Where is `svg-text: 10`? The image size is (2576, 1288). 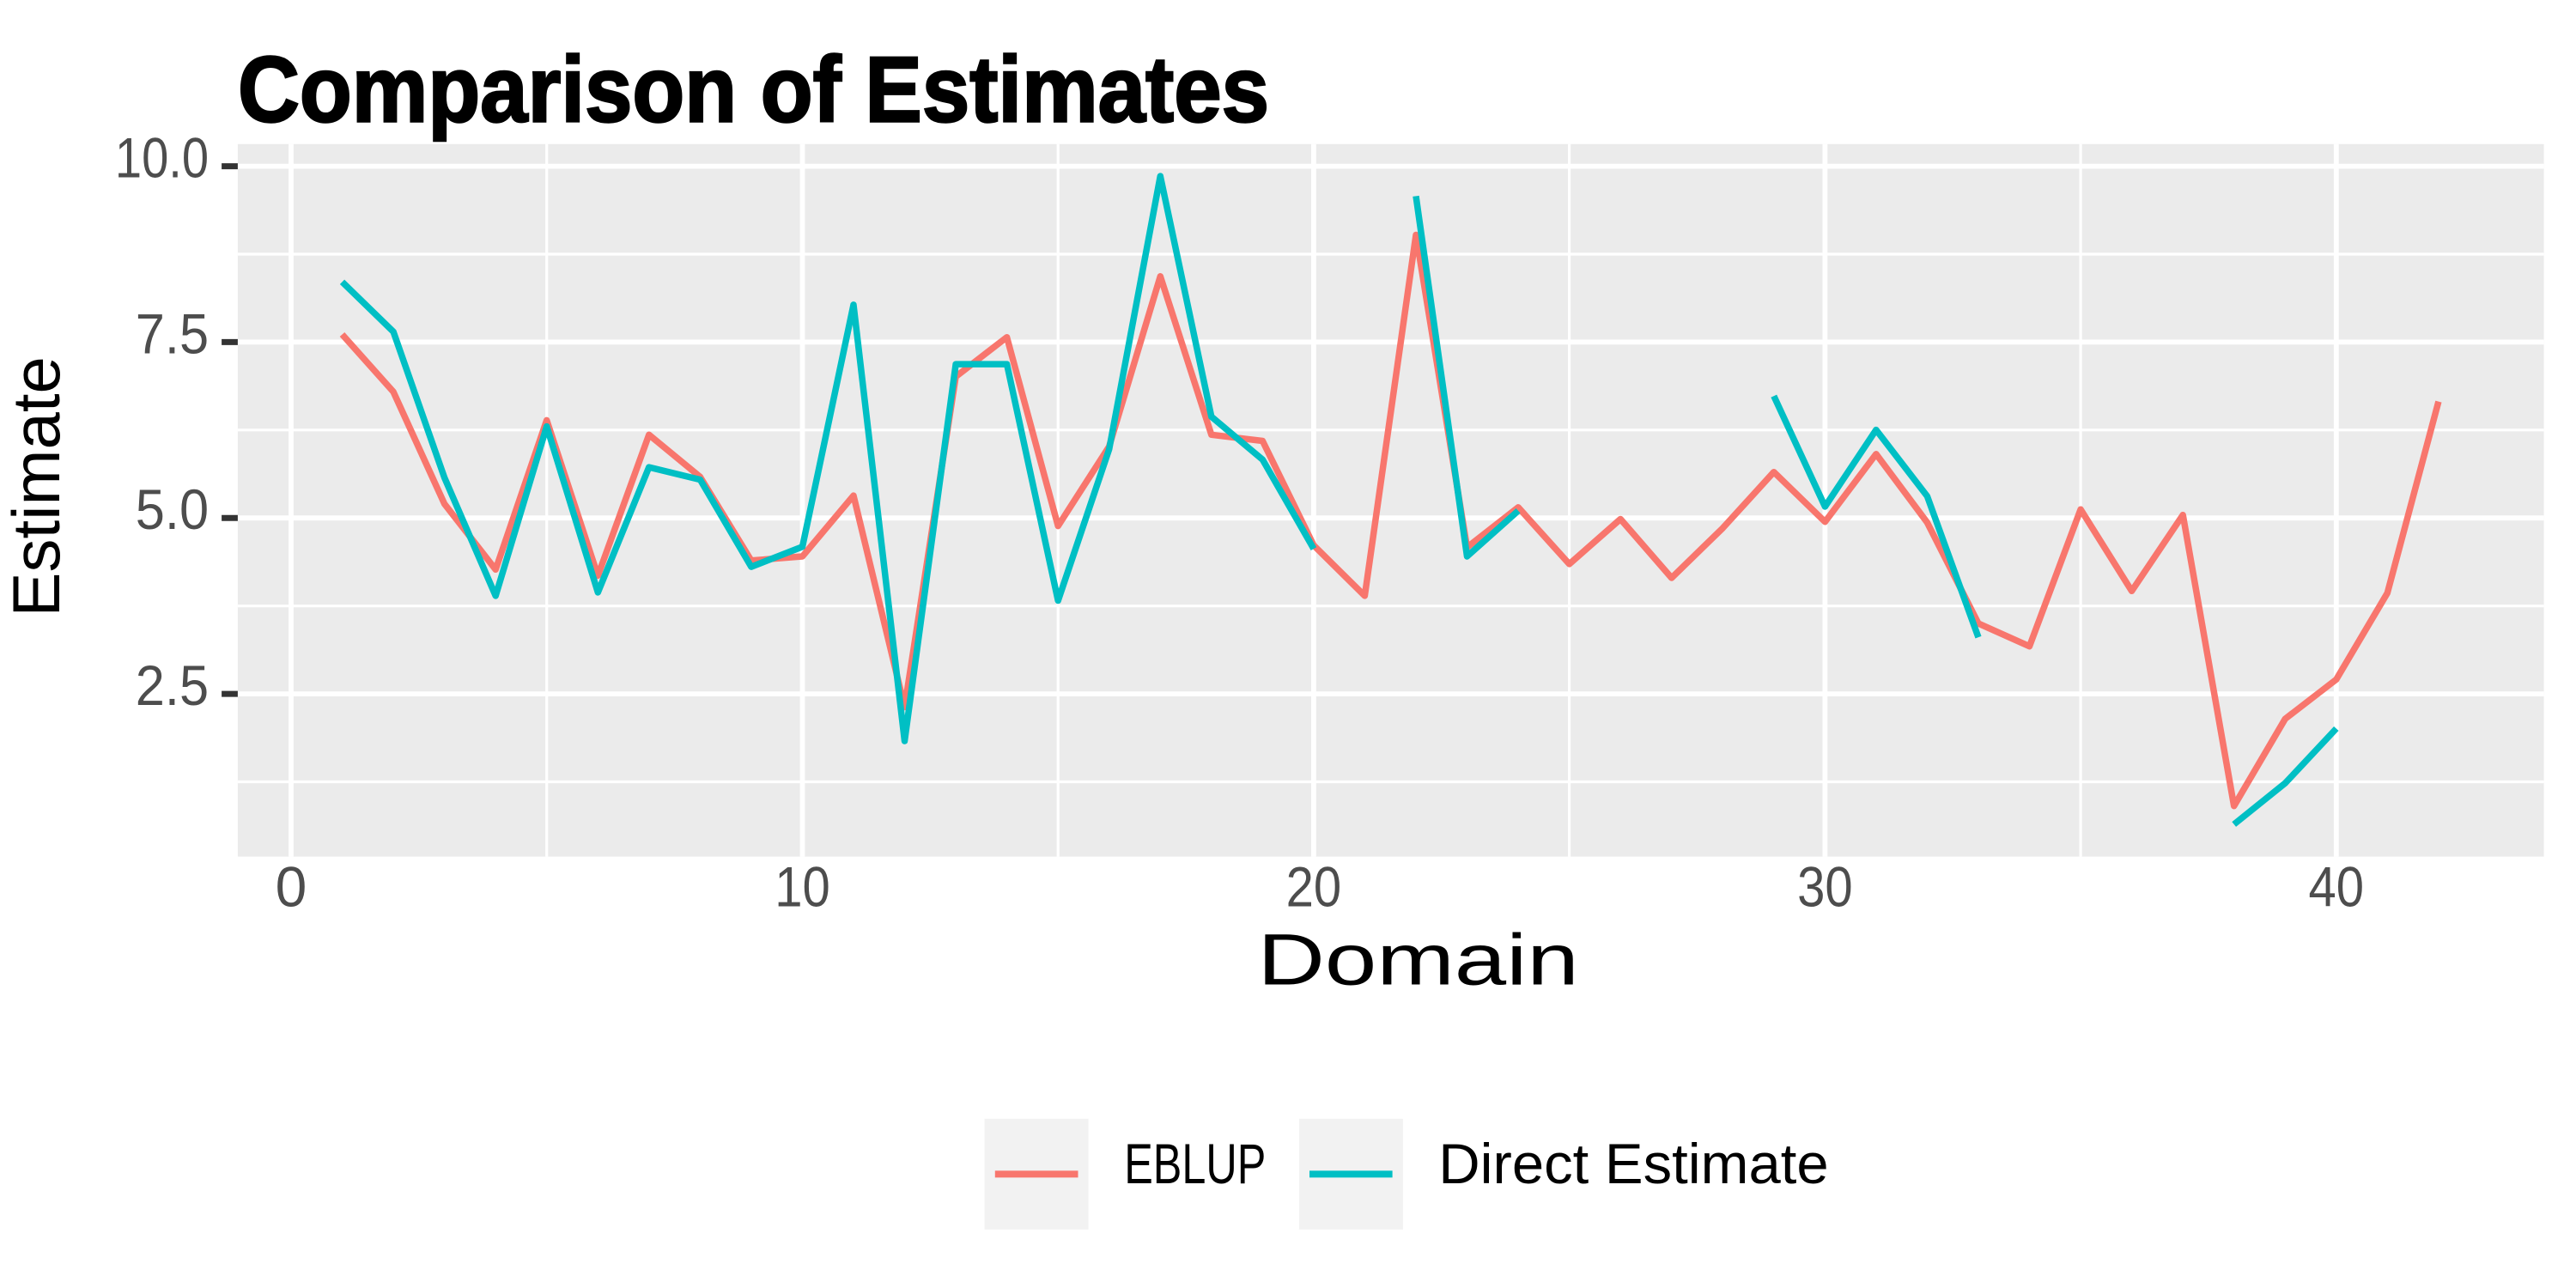
svg-text: 10 is located at coordinates (802, 888).